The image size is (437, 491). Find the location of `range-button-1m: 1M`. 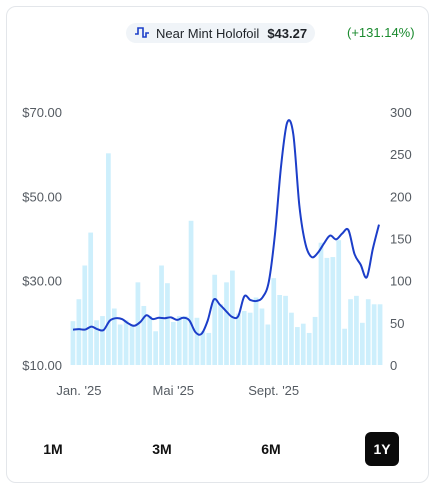

range-button-1m: 1M is located at coordinates (53, 449).